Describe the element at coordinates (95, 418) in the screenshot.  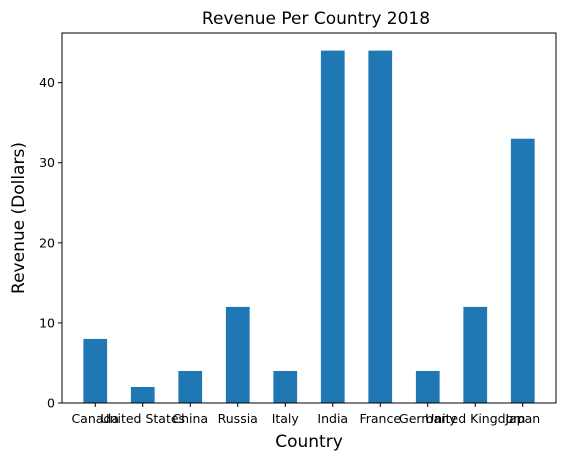
I see `x-tick-label: Canada` at that location.